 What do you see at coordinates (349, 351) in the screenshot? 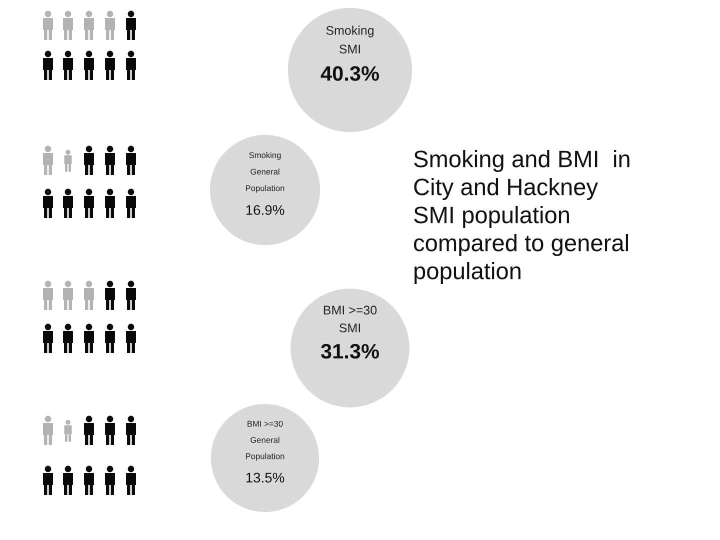
I see `data-label: 31.3%` at bounding box center [349, 351].